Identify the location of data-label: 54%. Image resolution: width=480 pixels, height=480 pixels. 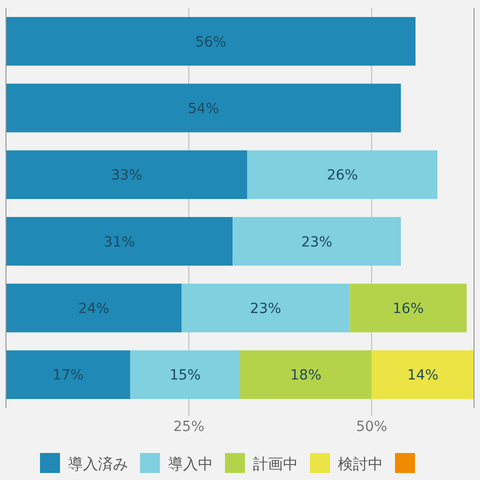
(203, 109).